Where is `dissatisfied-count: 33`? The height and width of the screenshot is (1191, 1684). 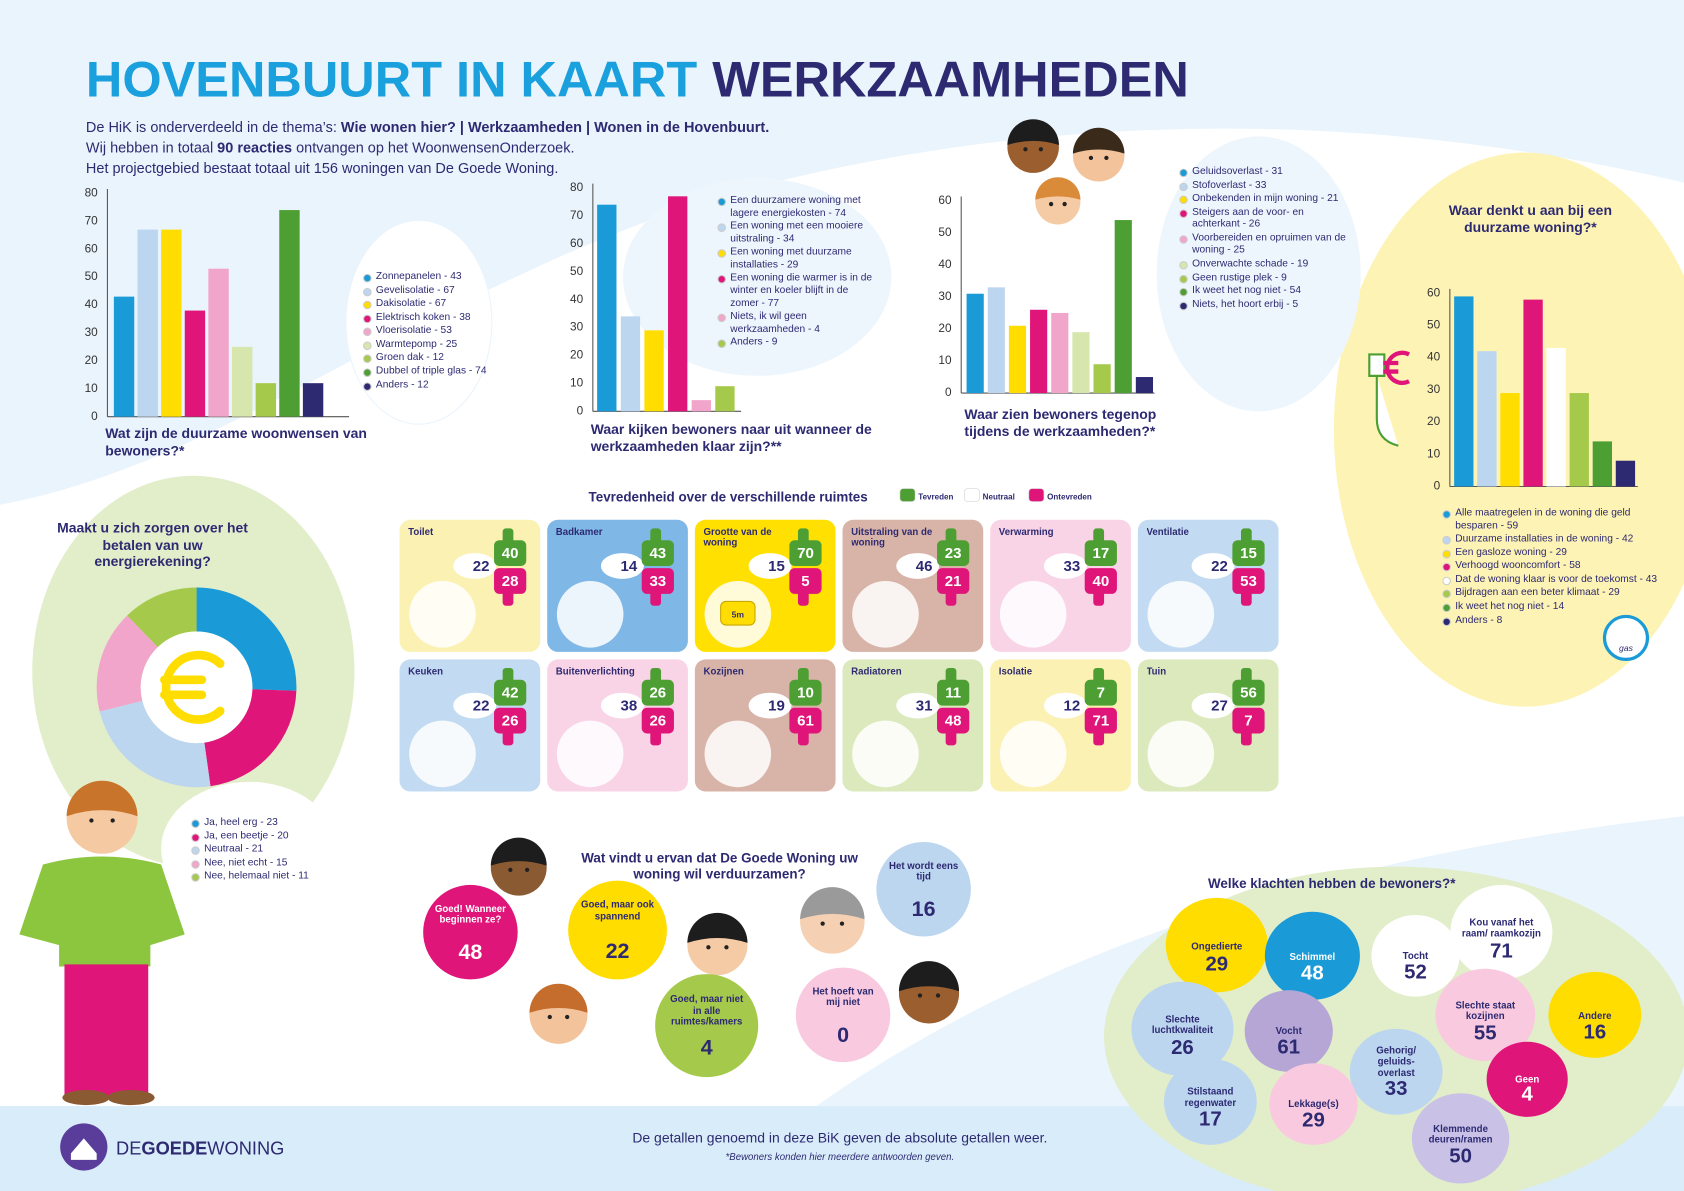
dissatisfied-count: 33 is located at coordinates (657, 581).